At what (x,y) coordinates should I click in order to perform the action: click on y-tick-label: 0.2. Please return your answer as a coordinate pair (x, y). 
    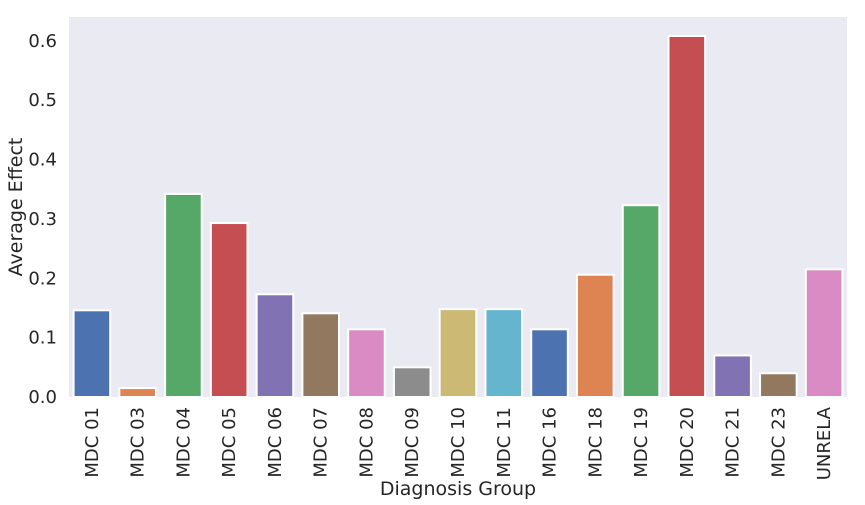
    Looking at the image, I should click on (42, 278).